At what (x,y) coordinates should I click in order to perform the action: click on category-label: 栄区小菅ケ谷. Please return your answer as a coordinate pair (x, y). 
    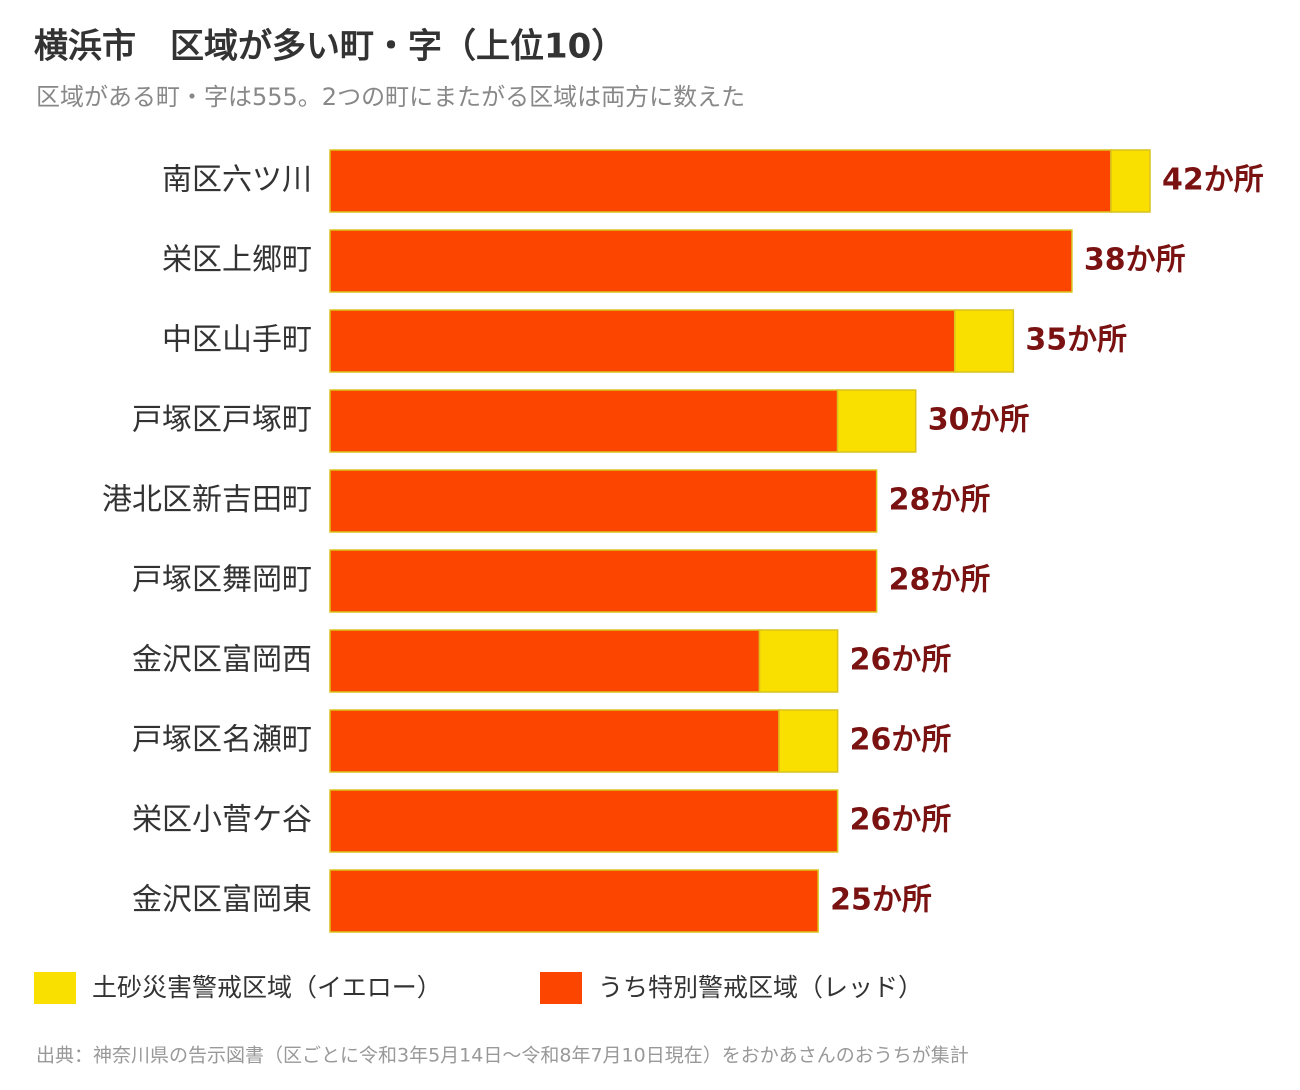
    Looking at the image, I should click on (222, 820).